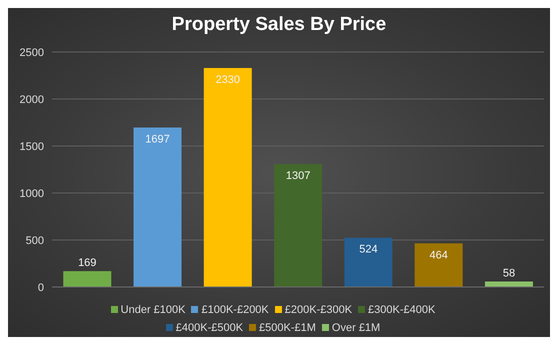 The image size is (558, 345). I want to click on y-tick-label: 2500, so click(32, 52).